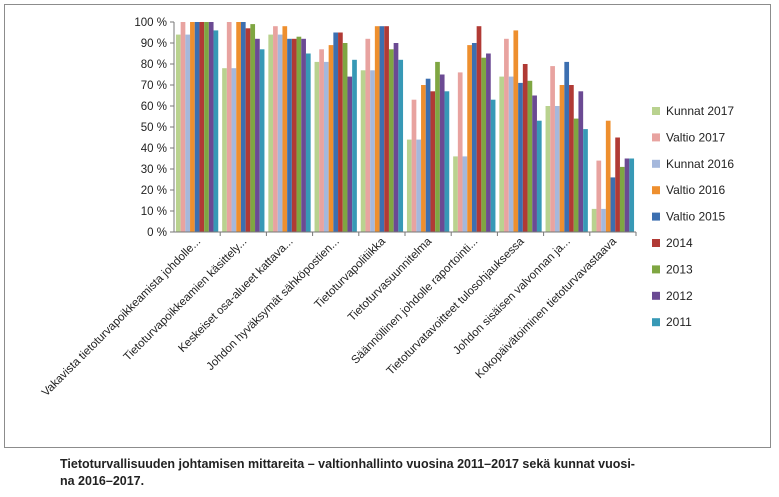  Describe the element at coordinates (154, 44) in the screenshot. I see `y-tick-label: 90 %` at that location.